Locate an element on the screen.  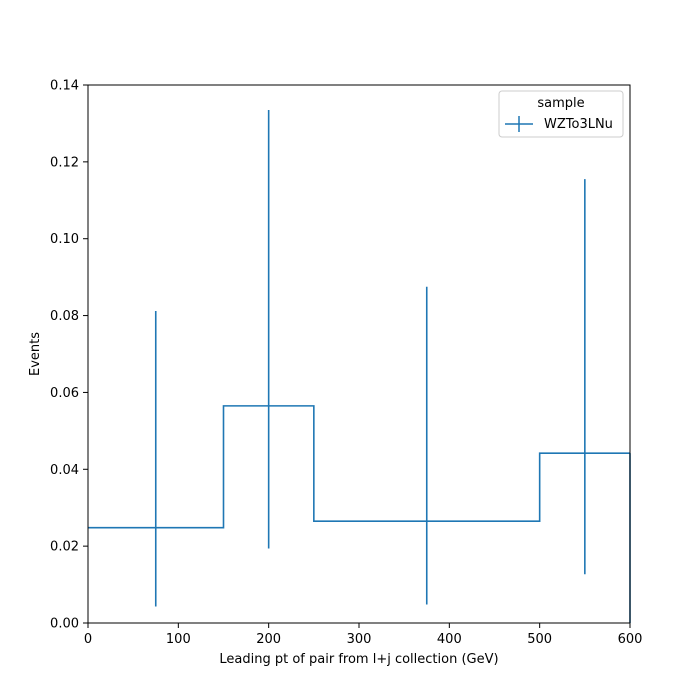
y-axis-label: Events is located at coordinates (35, 354).